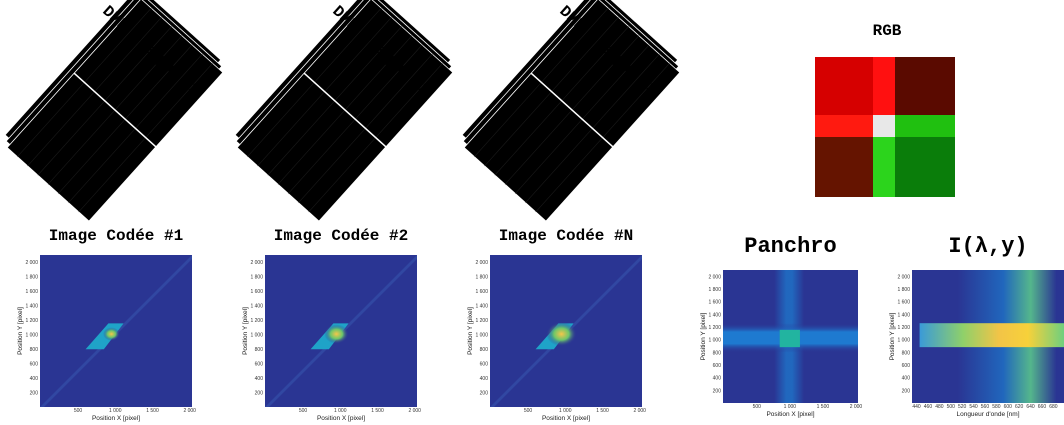 This screenshot has height=425, width=1064. Describe the element at coordinates (985, 407) in the screenshot. I see `x-tick-label: 560` at that location.